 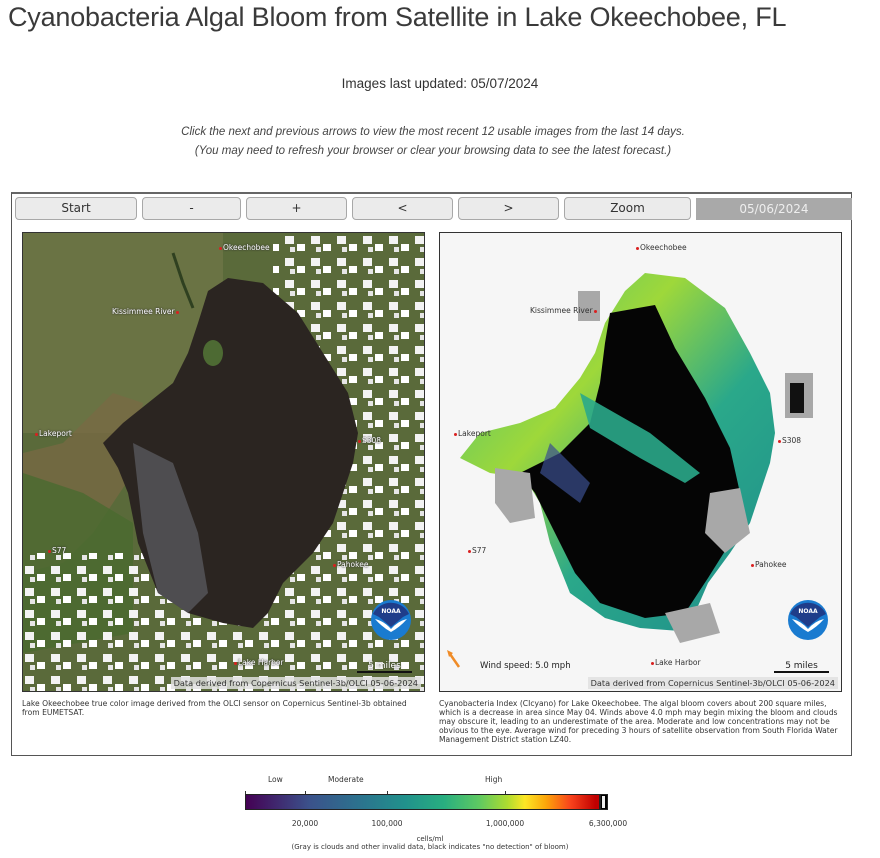 What do you see at coordinates (191, 208) in the screenshot?
I see `zoom-out-button: -` at bounding box center [191, 208].